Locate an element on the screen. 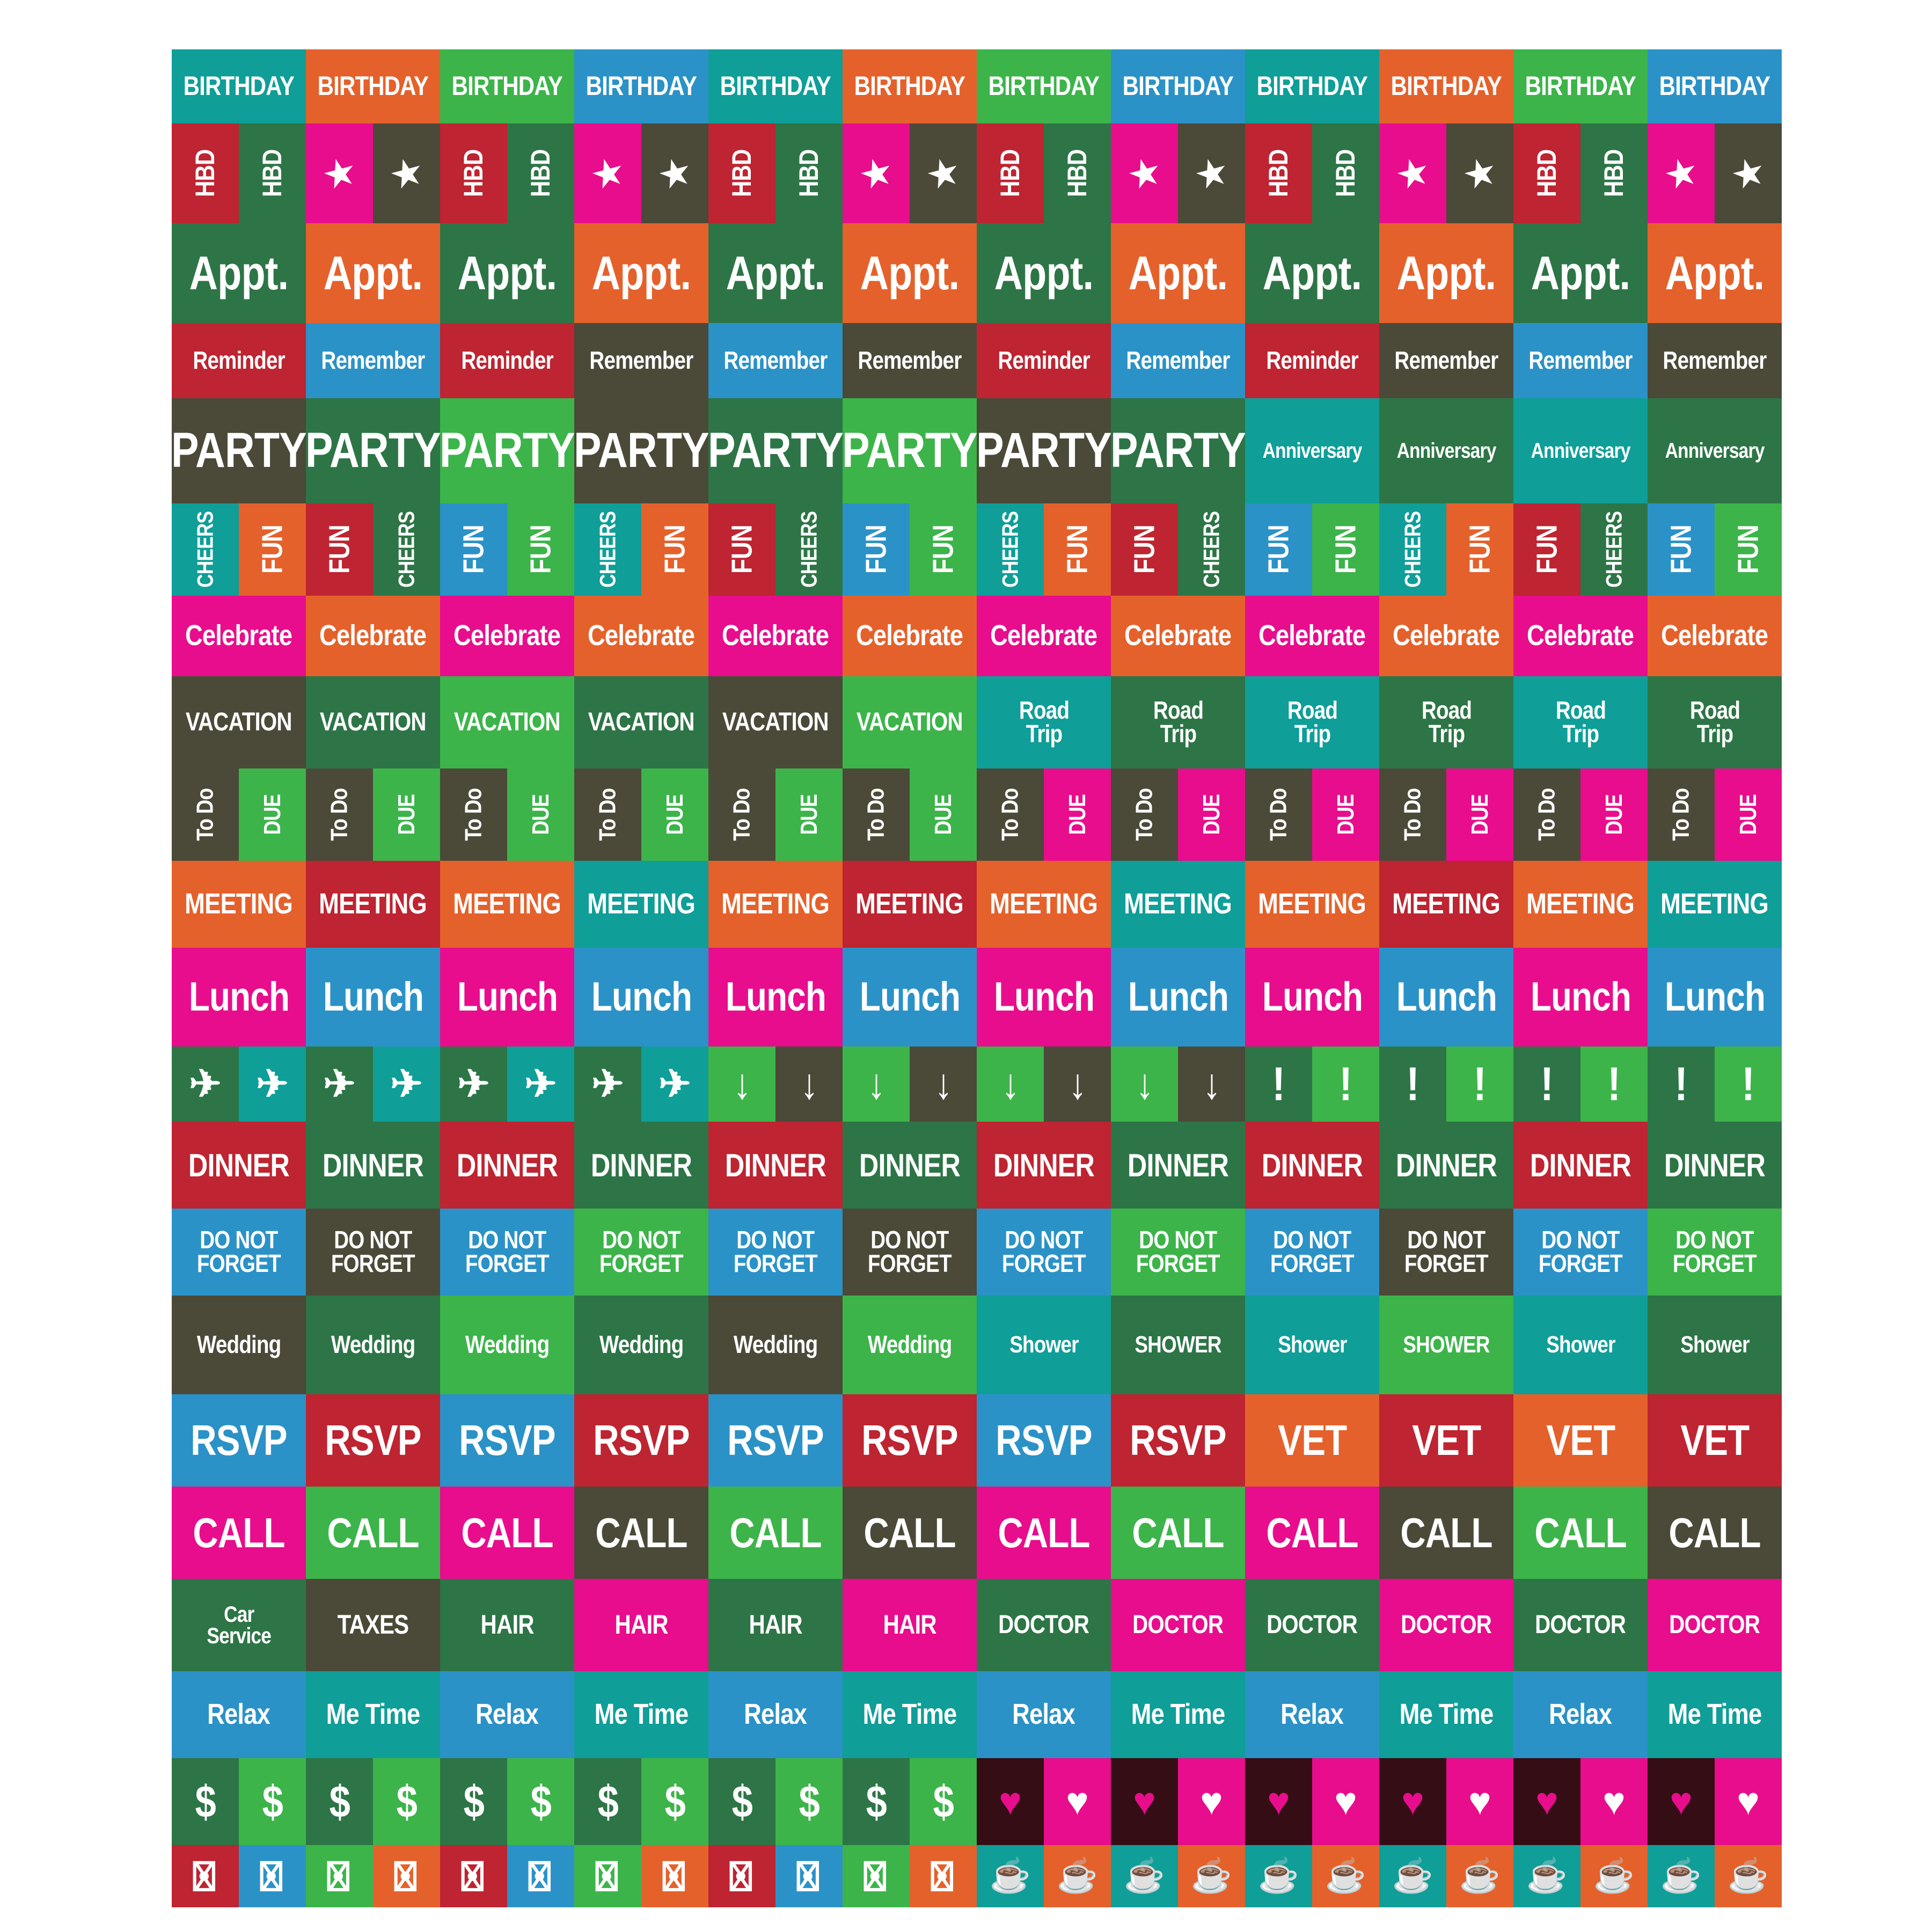 This screenshot has height=1932, width=1932. sticker-plane-half: ✈ is located at coordinates (339, 1084).